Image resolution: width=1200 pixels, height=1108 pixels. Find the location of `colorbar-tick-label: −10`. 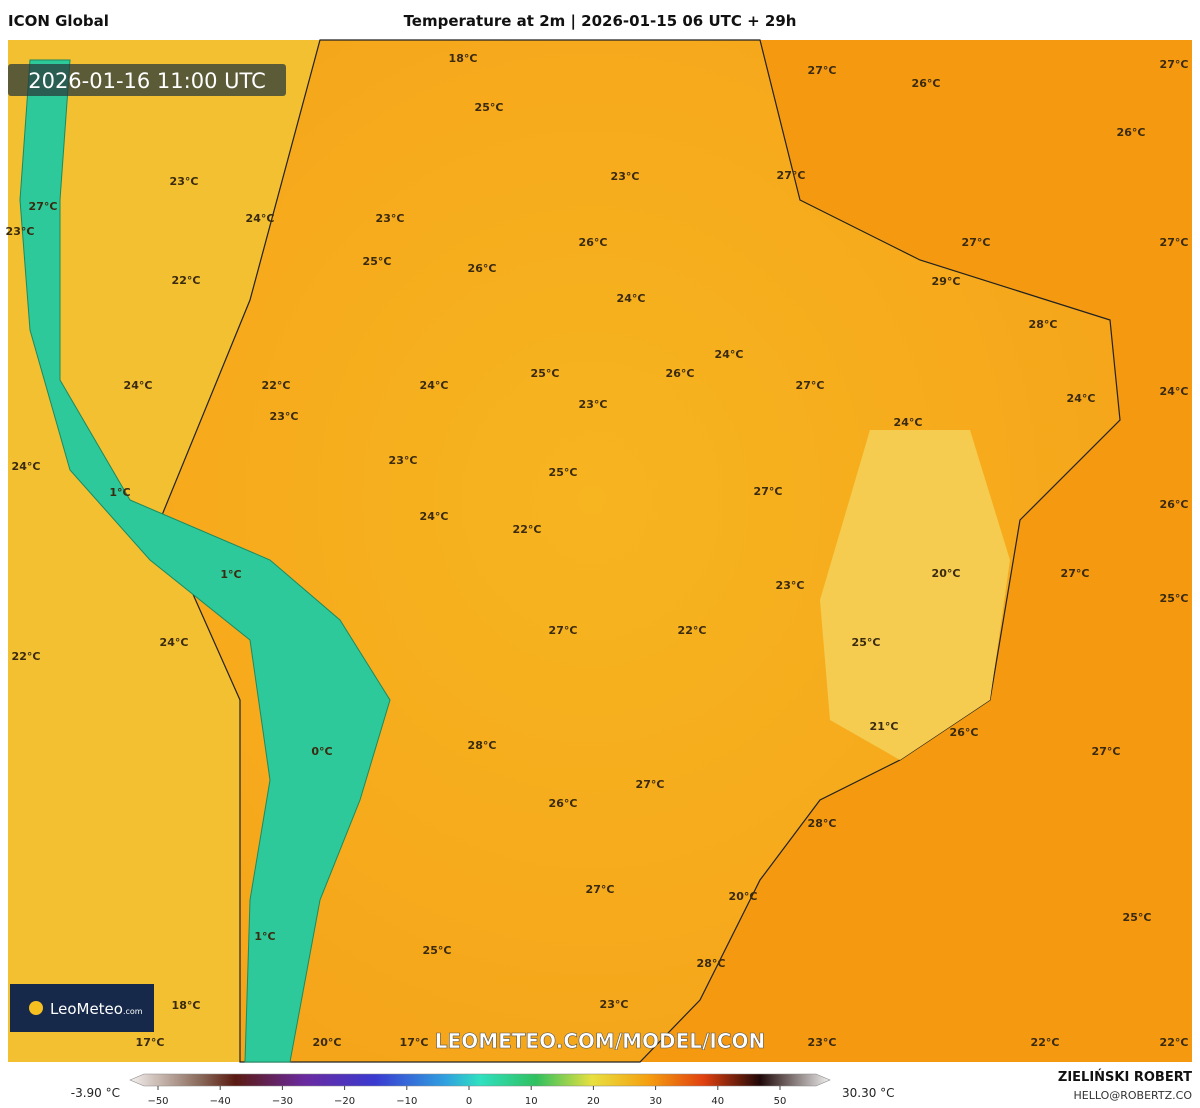

colorbar-tick-label: −10 is located at coordinates (406, 1101).